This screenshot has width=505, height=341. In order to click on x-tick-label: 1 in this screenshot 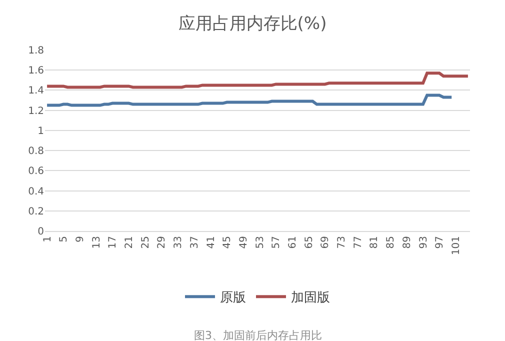, I will do `click(48, 239)`.